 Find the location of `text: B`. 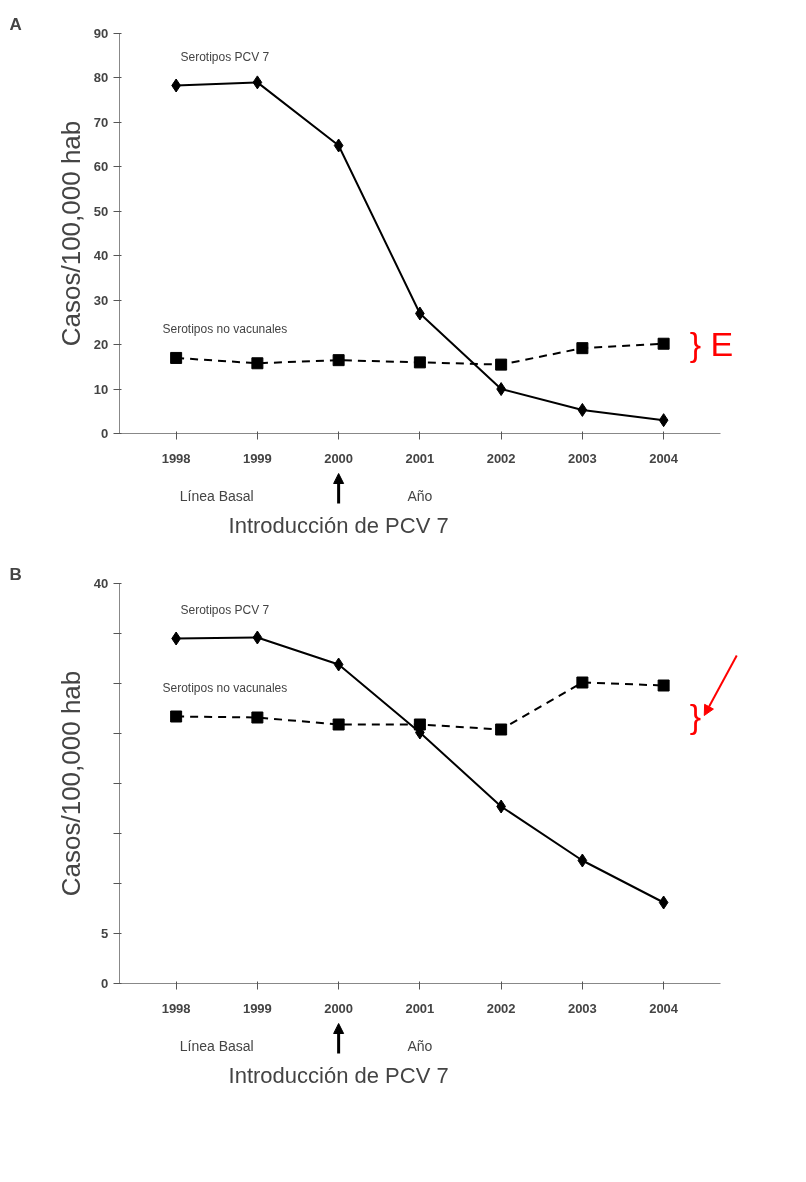

text: B is located at coordinates (15, 574).